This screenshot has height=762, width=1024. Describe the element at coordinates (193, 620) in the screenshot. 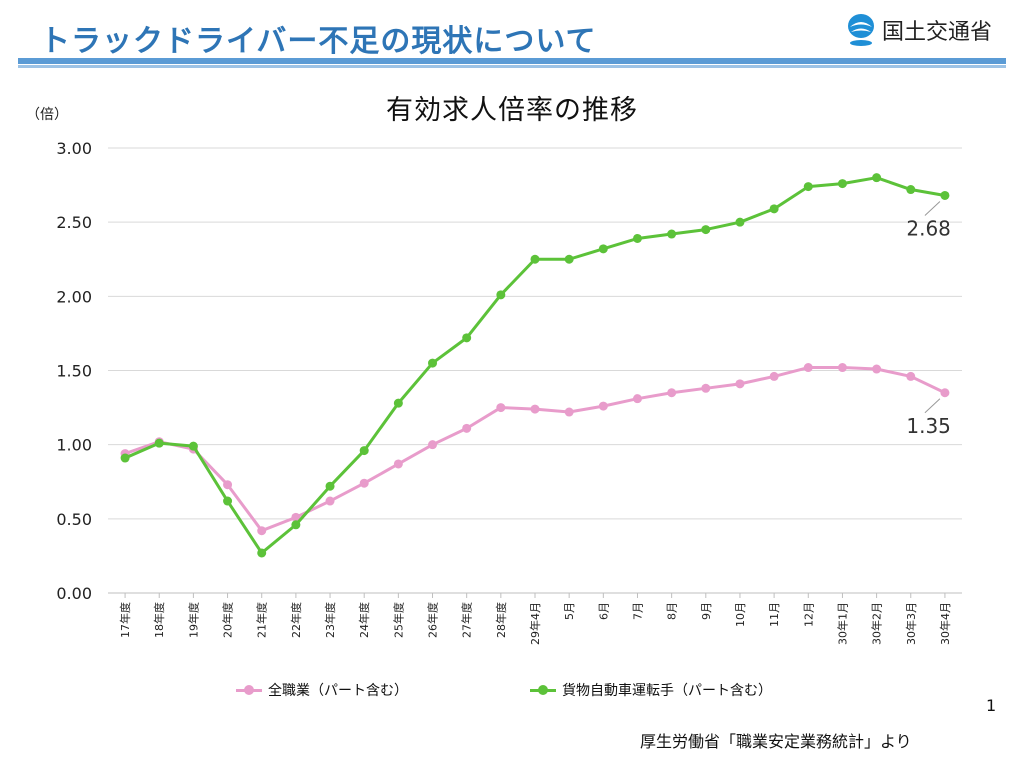

I see `x-tick-label: 19年度` at that location.